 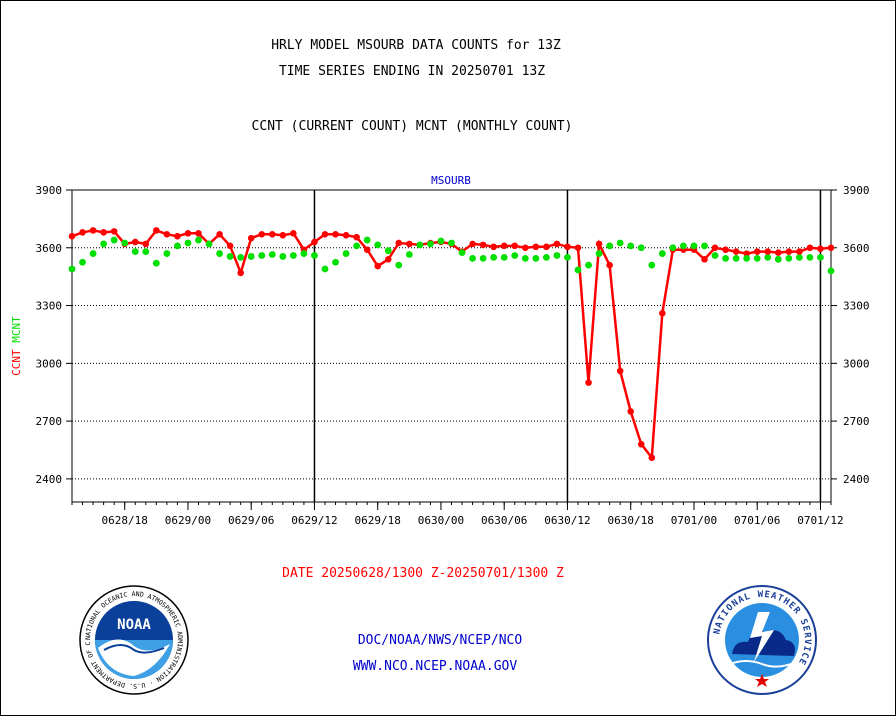 I want to click on chart-title-line2: TIME SERIES ENDING IN 20250701 13Z, so click(x=412, y=71).